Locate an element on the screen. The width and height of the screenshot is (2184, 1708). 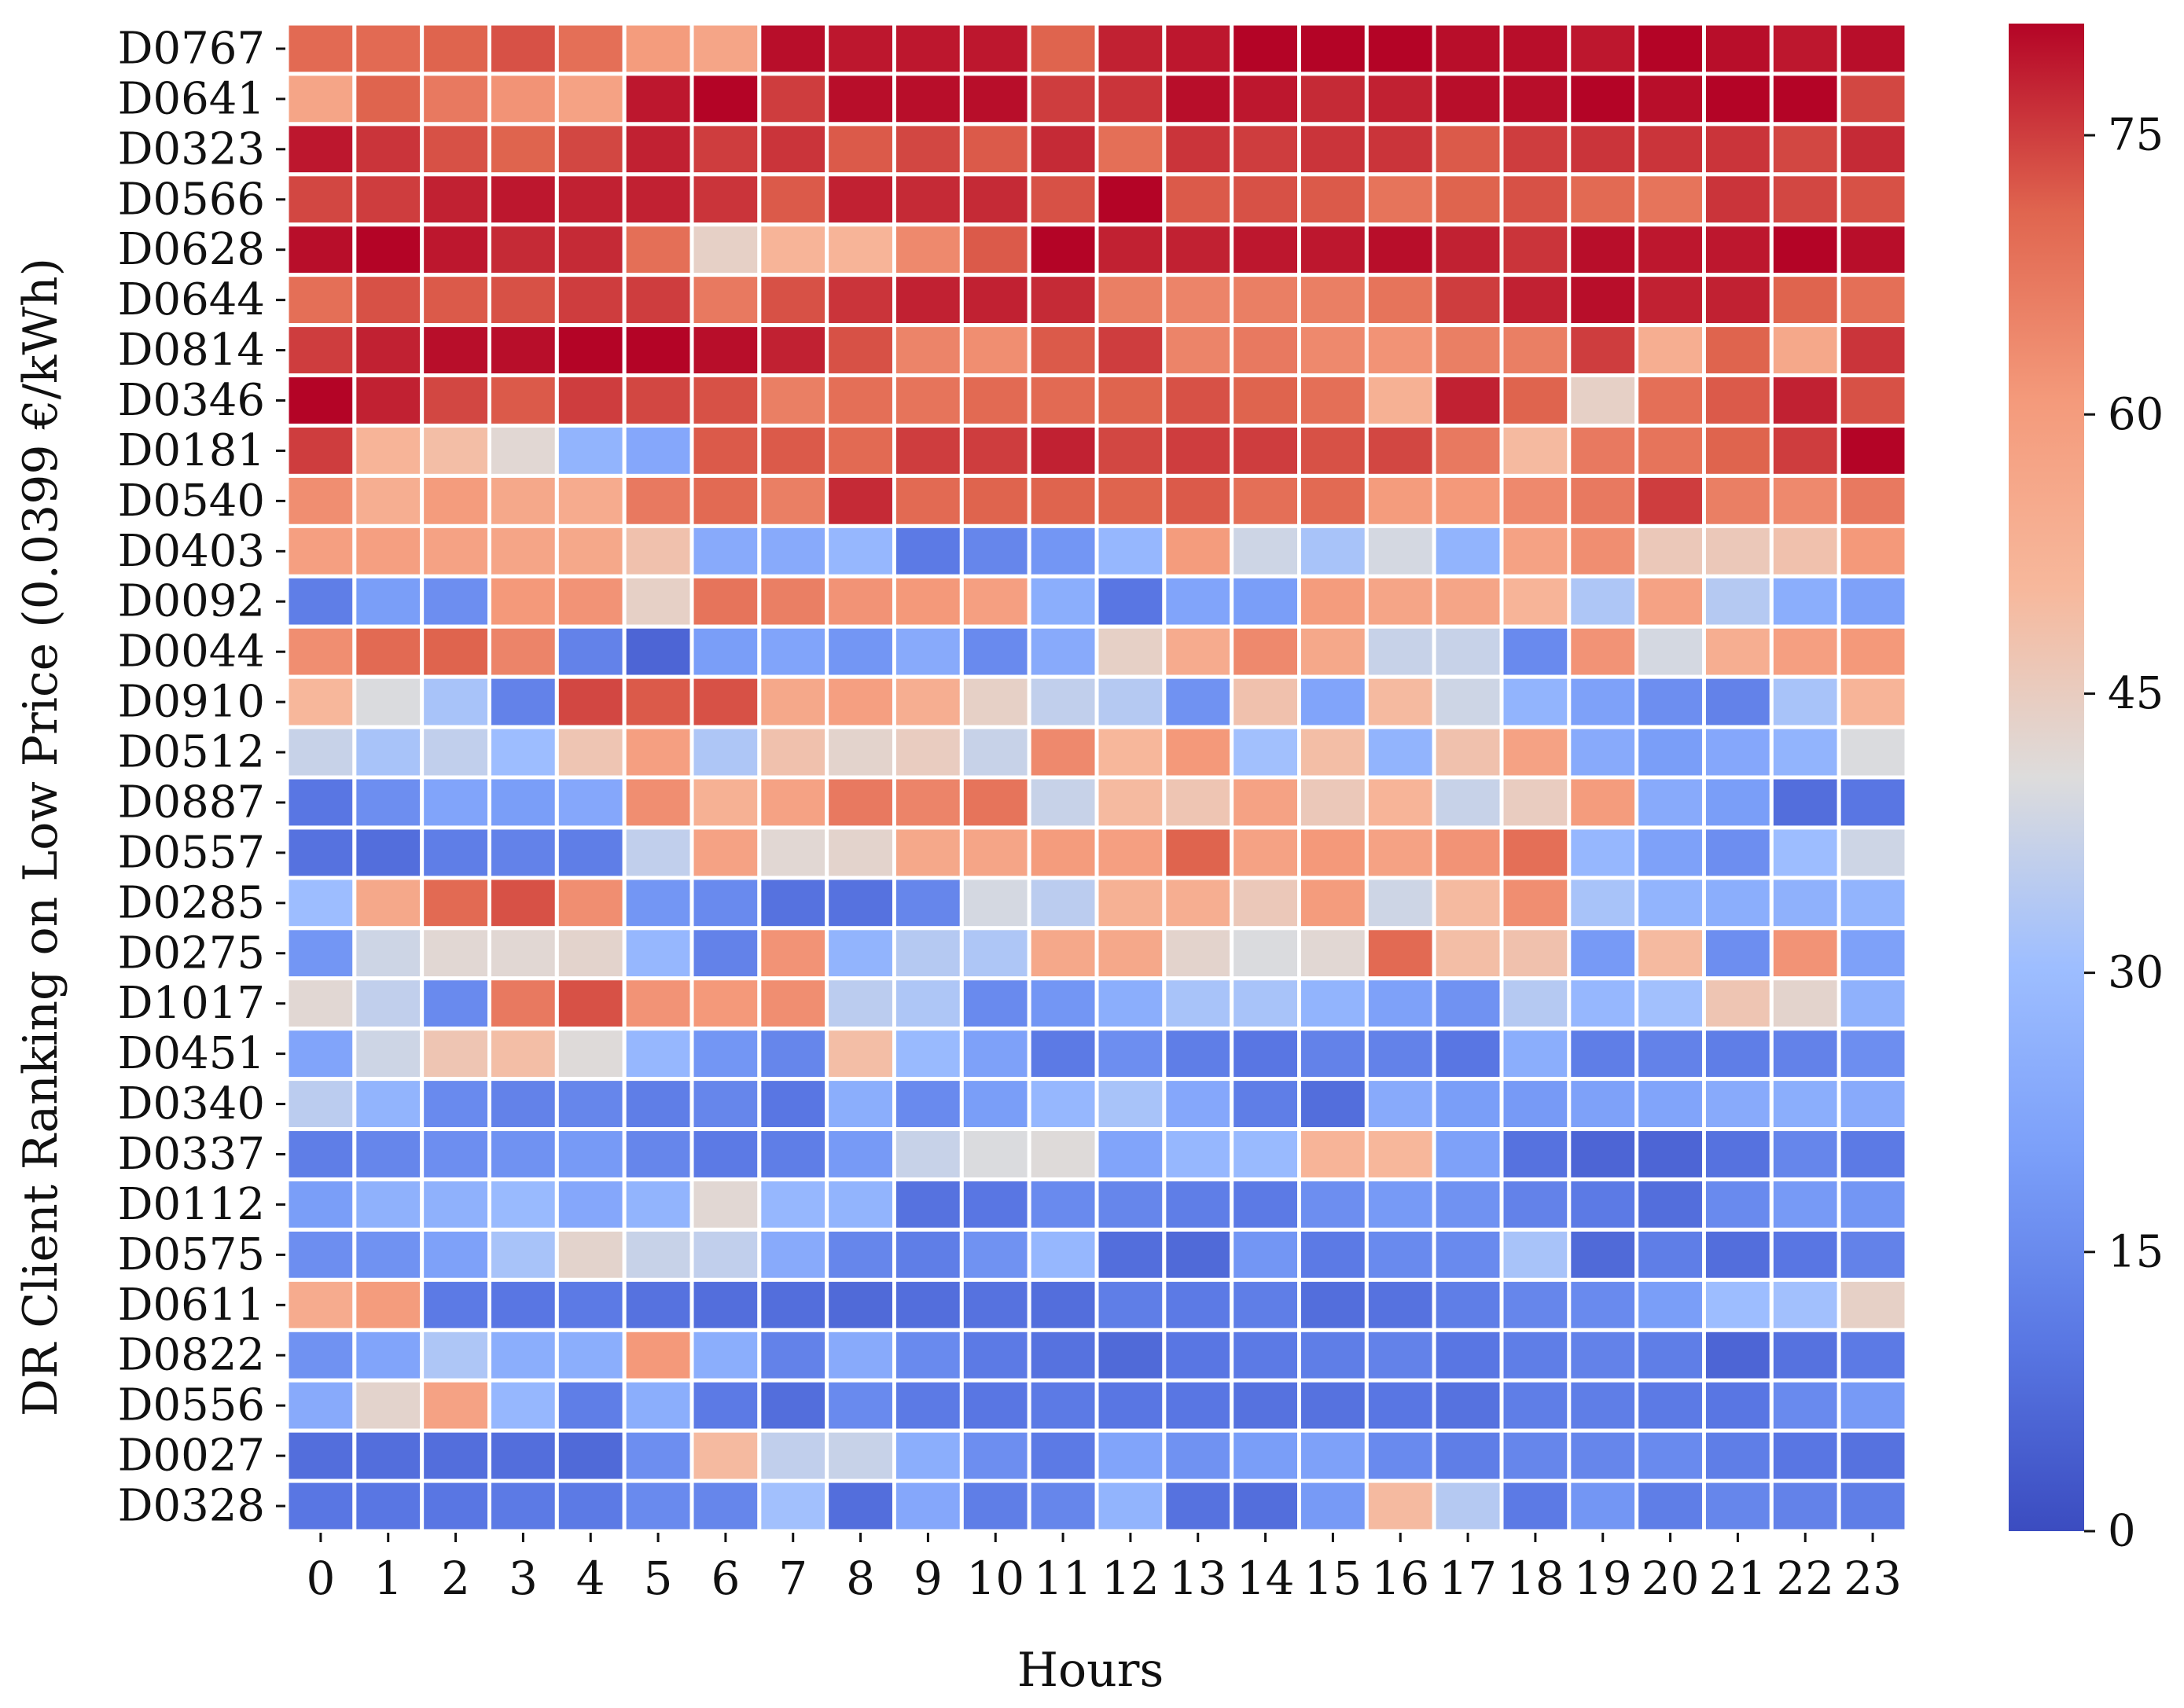
x-tick-label: 4 is located at coordinates (590, 1578).